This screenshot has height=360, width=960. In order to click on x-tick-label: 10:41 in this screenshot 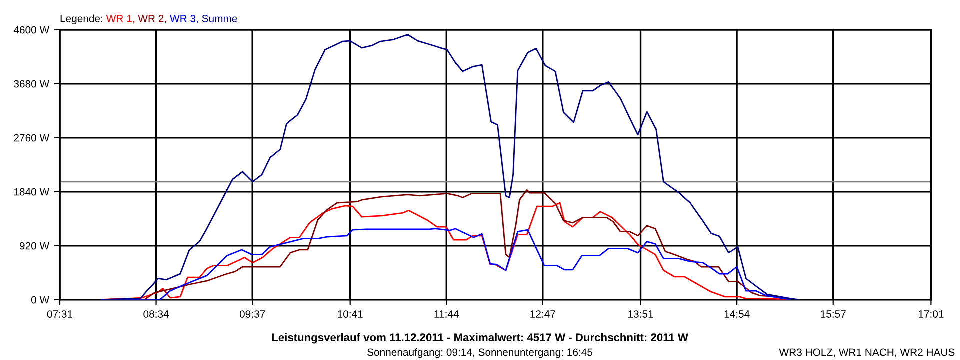, I will do `click(350, 314)`.